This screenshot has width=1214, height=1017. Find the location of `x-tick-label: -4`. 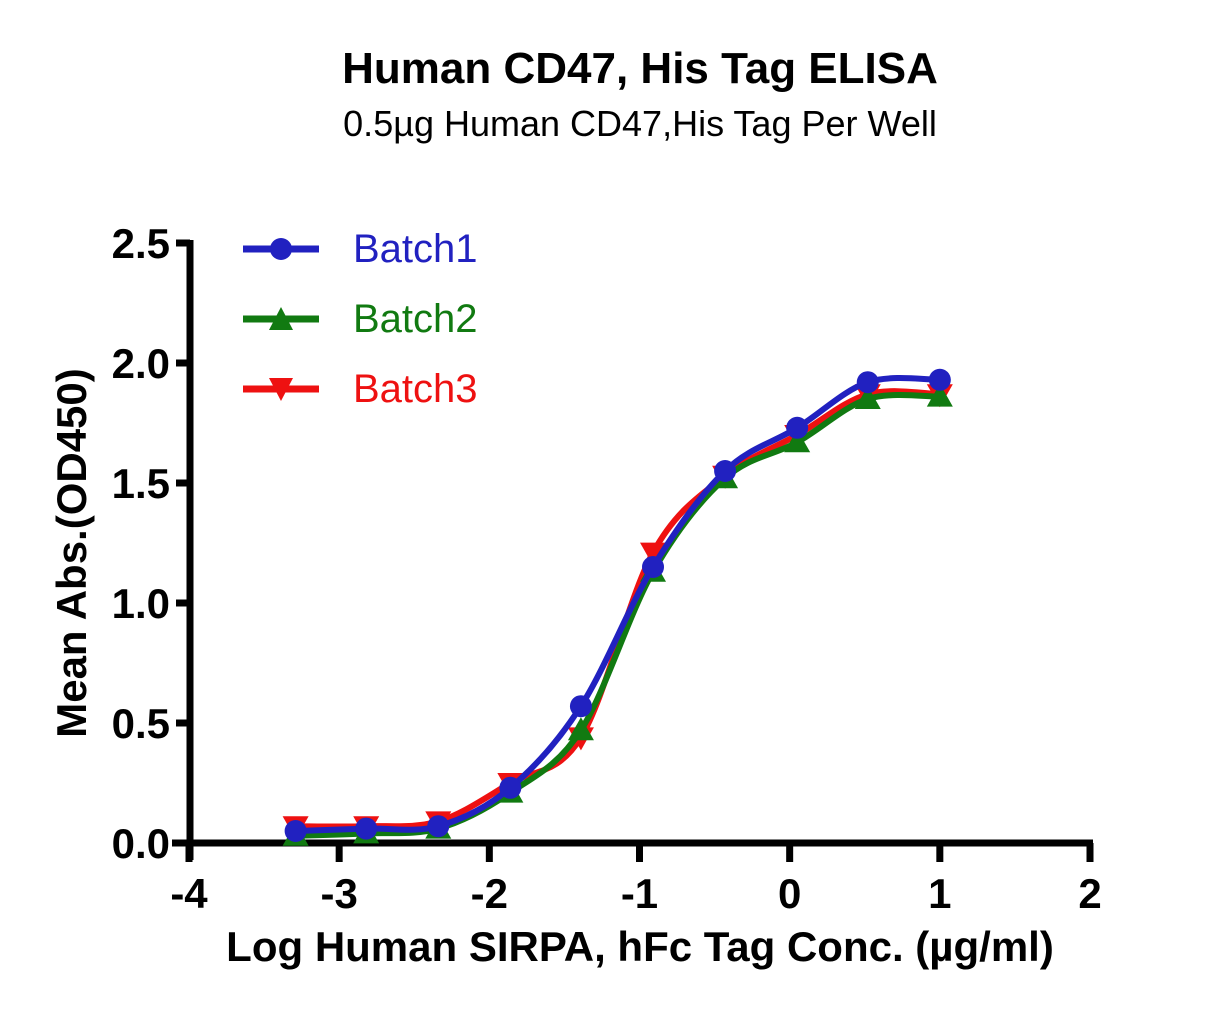

x-tick-label: -4 is located at coordinates (189, 893).